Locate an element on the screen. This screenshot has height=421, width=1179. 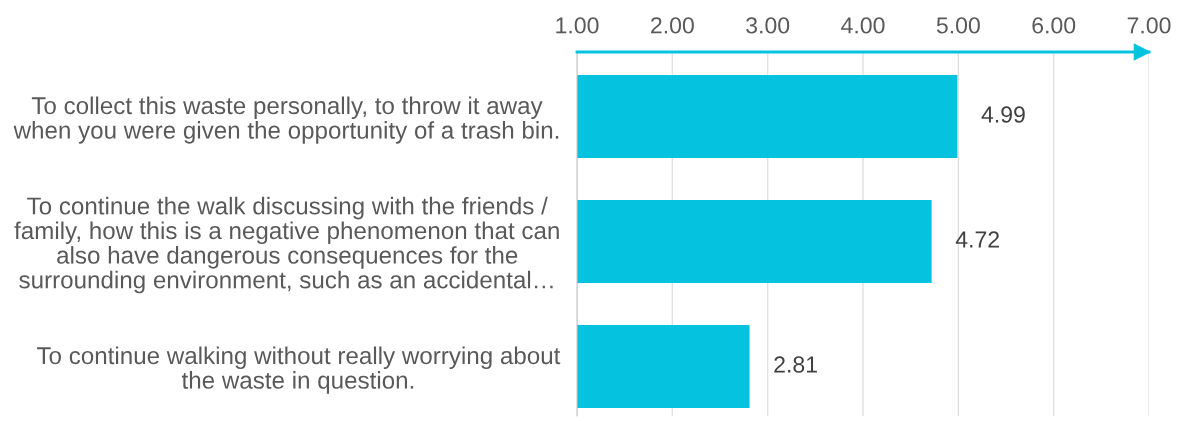
x-tick-label: 6.00 is located at coordinates (1054, 25).